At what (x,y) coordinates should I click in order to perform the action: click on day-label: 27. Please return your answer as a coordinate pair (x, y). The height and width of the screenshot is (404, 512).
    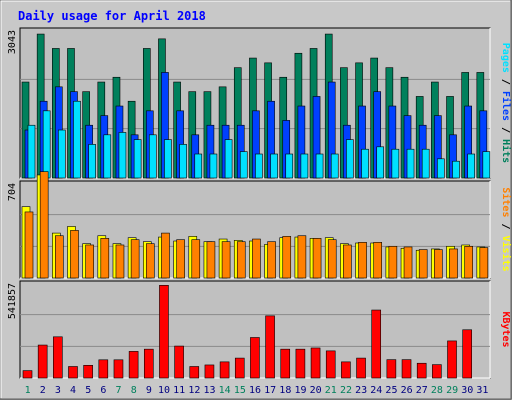
    Looking at the image, I should click on (422, 390).